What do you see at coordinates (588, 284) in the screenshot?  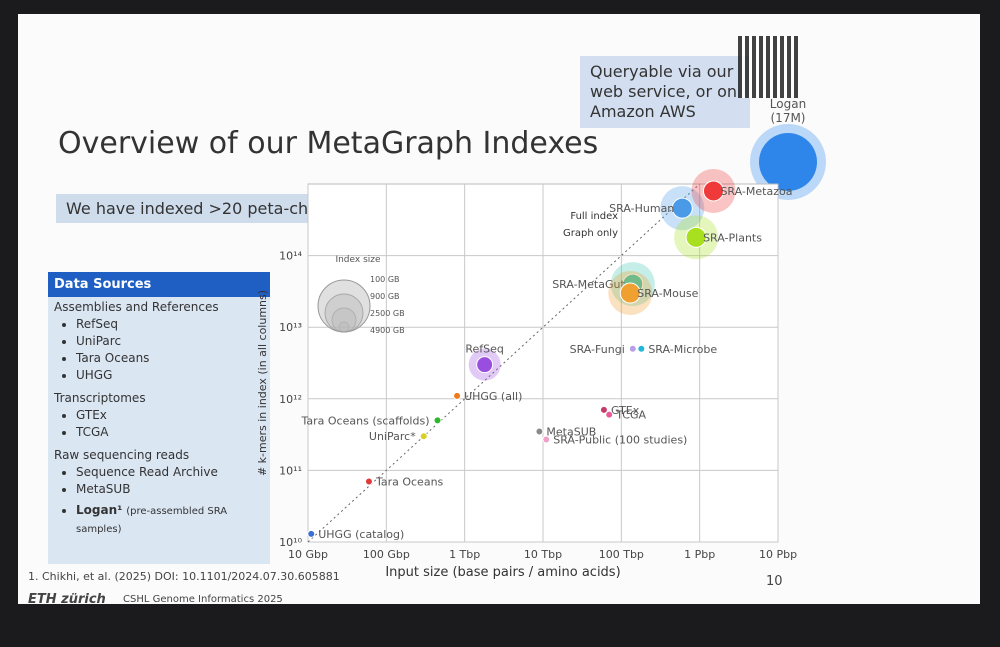 I see `point-label: SRA-MetaGut` at bounding box center [588, 284].